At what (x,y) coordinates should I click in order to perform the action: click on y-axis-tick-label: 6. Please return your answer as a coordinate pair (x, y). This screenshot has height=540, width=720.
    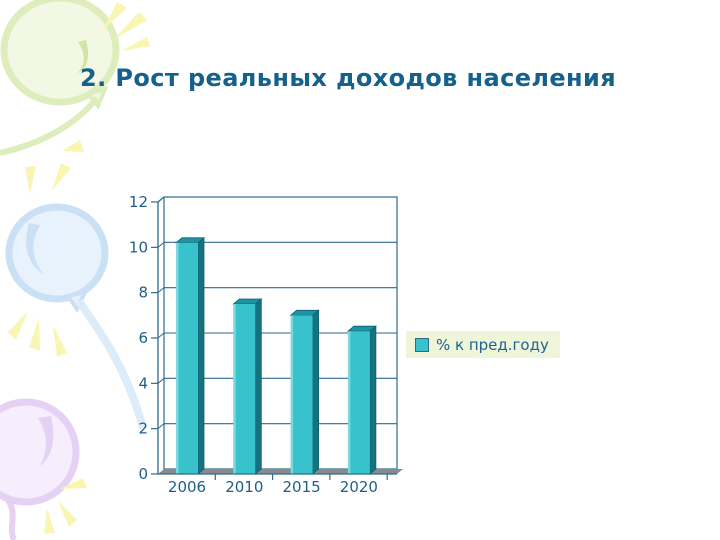
    Looking at the image, I should click on (143, 338).